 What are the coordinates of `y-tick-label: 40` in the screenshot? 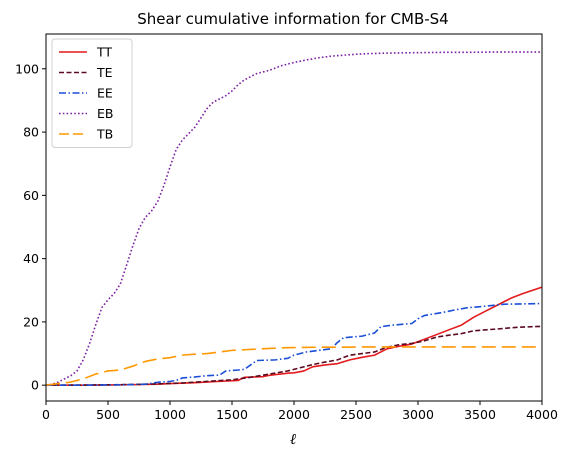 It's located at (31, 258).